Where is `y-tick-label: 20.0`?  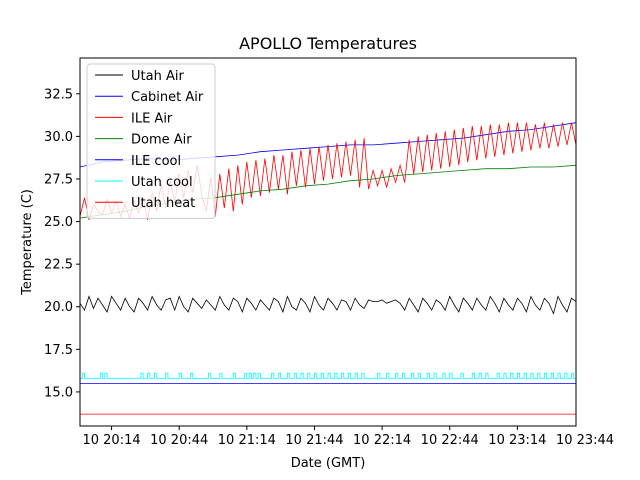 y-tick-label: 20.0 is located at coordinates (58, 307).